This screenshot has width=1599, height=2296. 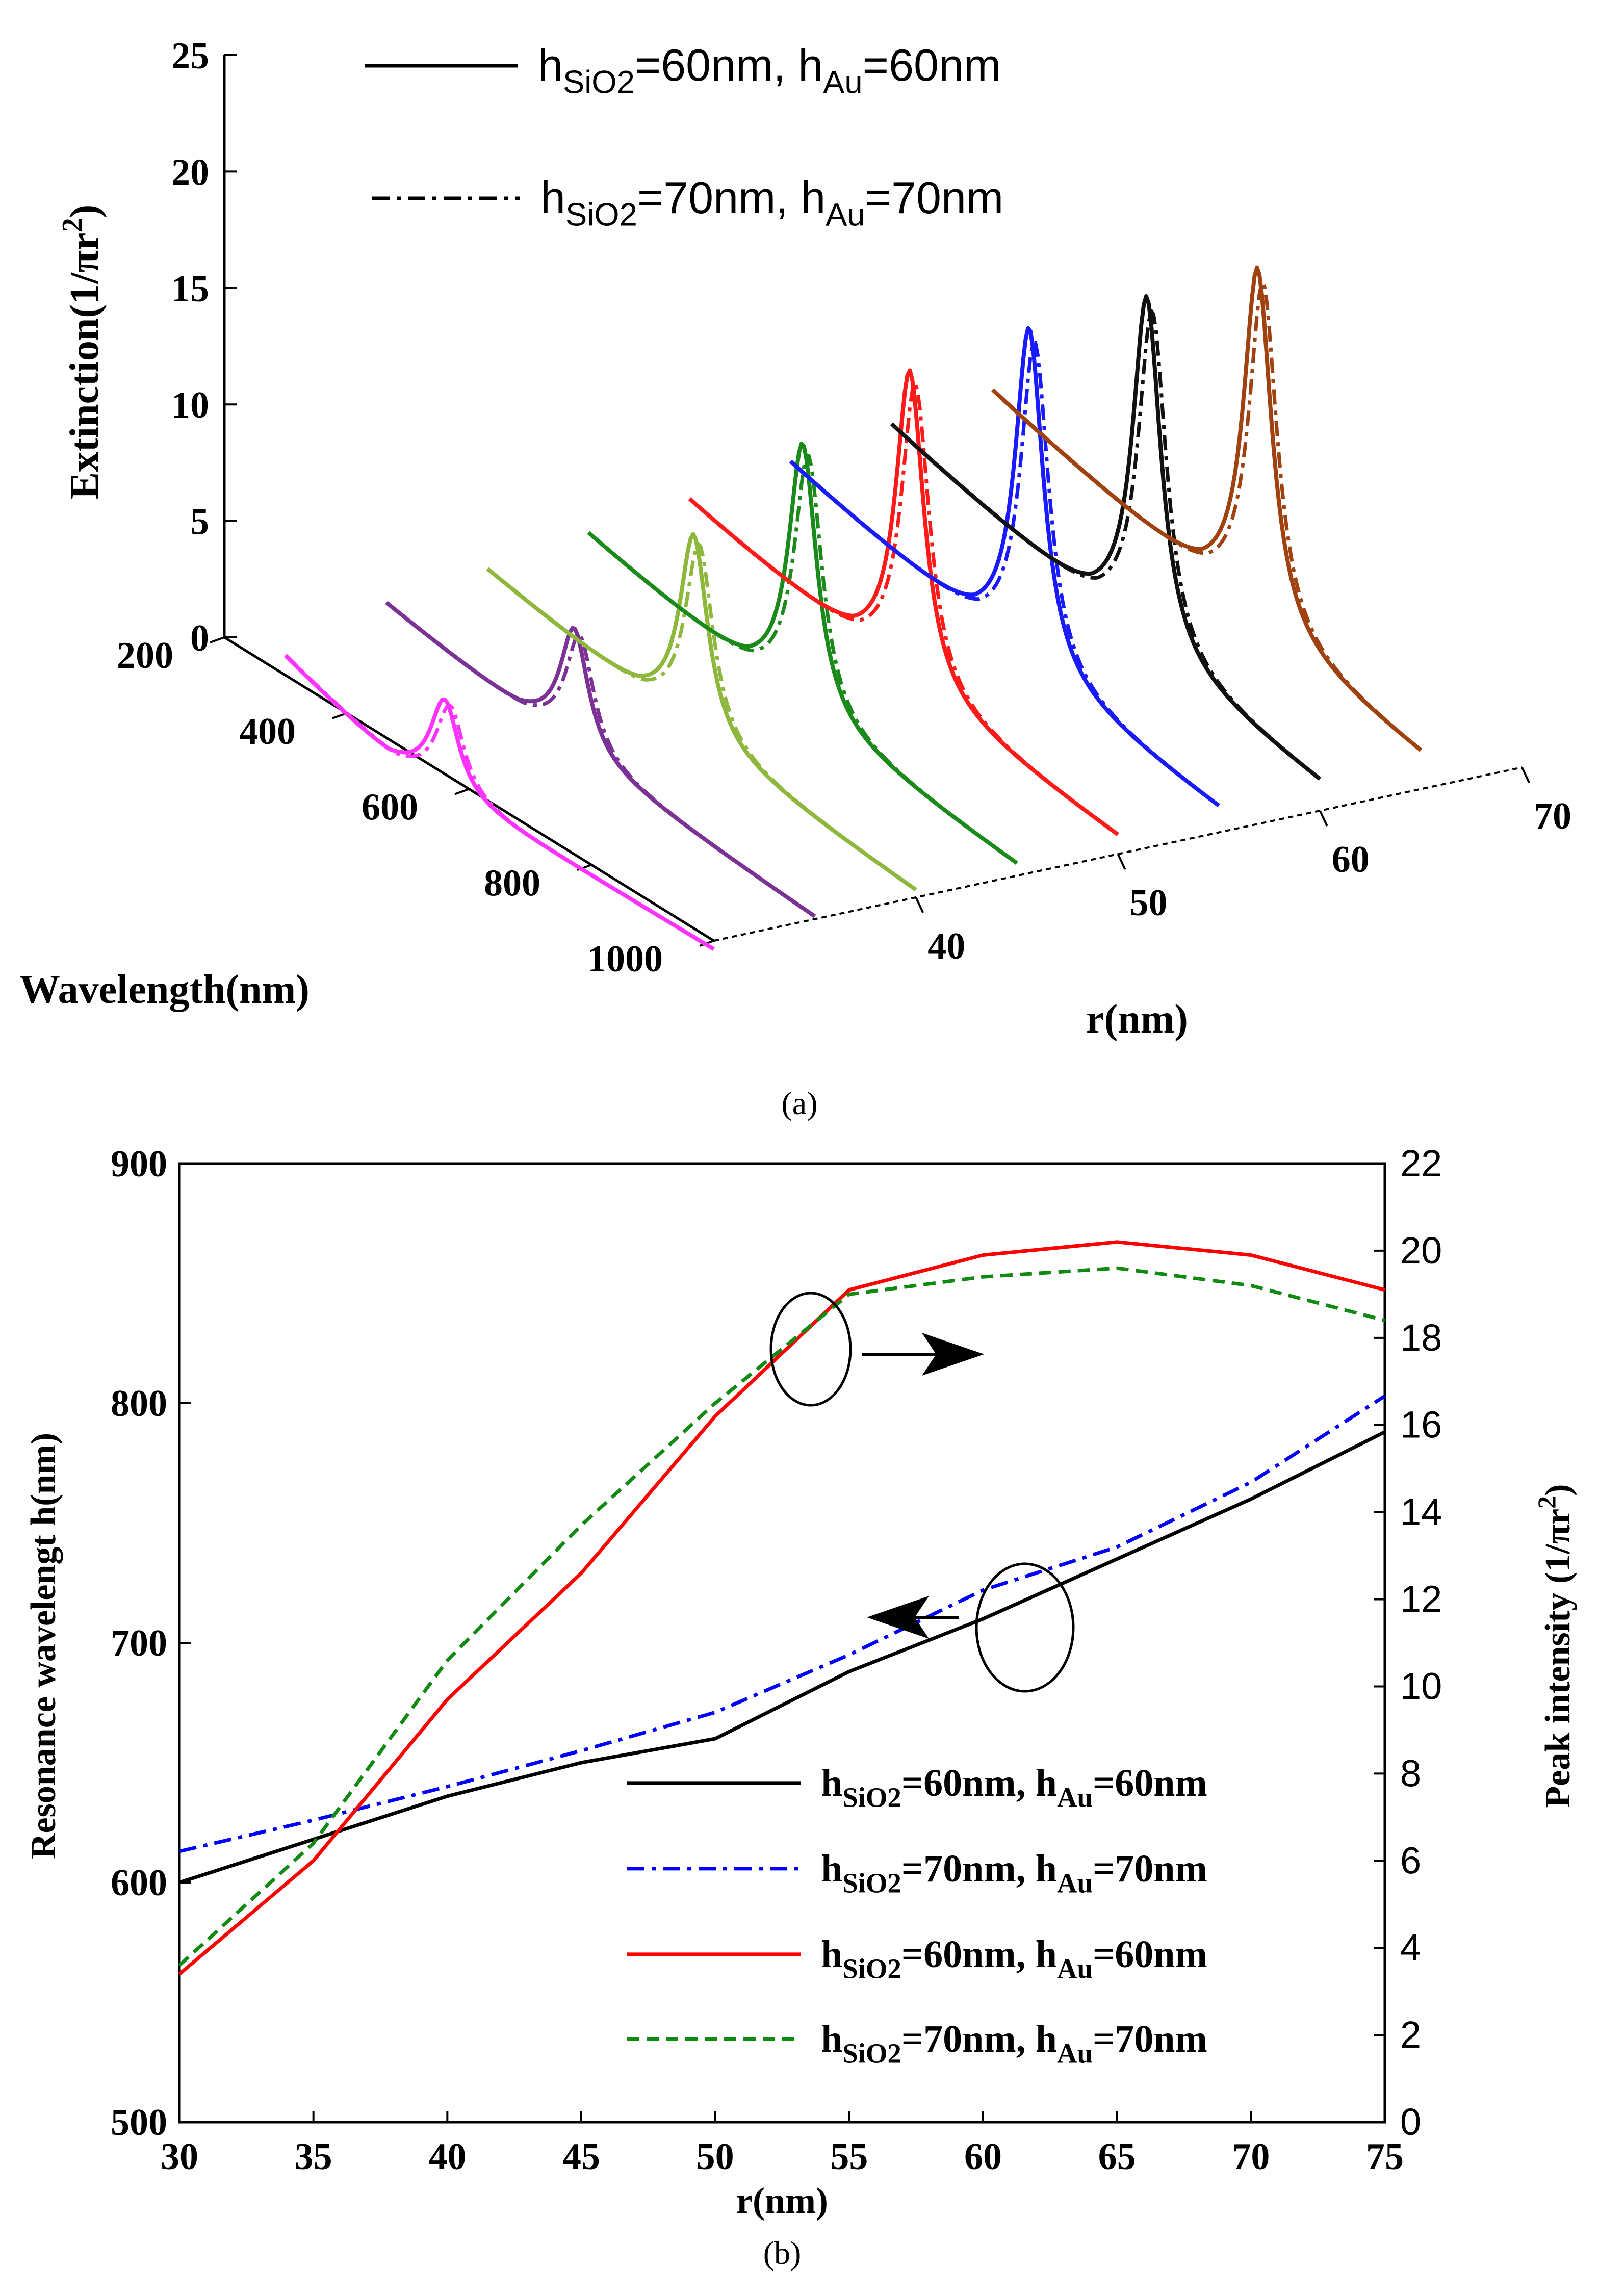 What do you see at coordinates (782, 2200) in the screenshot?
I see `panel-b-xlabel: r(nm)` at bounding box center [782, 2200].